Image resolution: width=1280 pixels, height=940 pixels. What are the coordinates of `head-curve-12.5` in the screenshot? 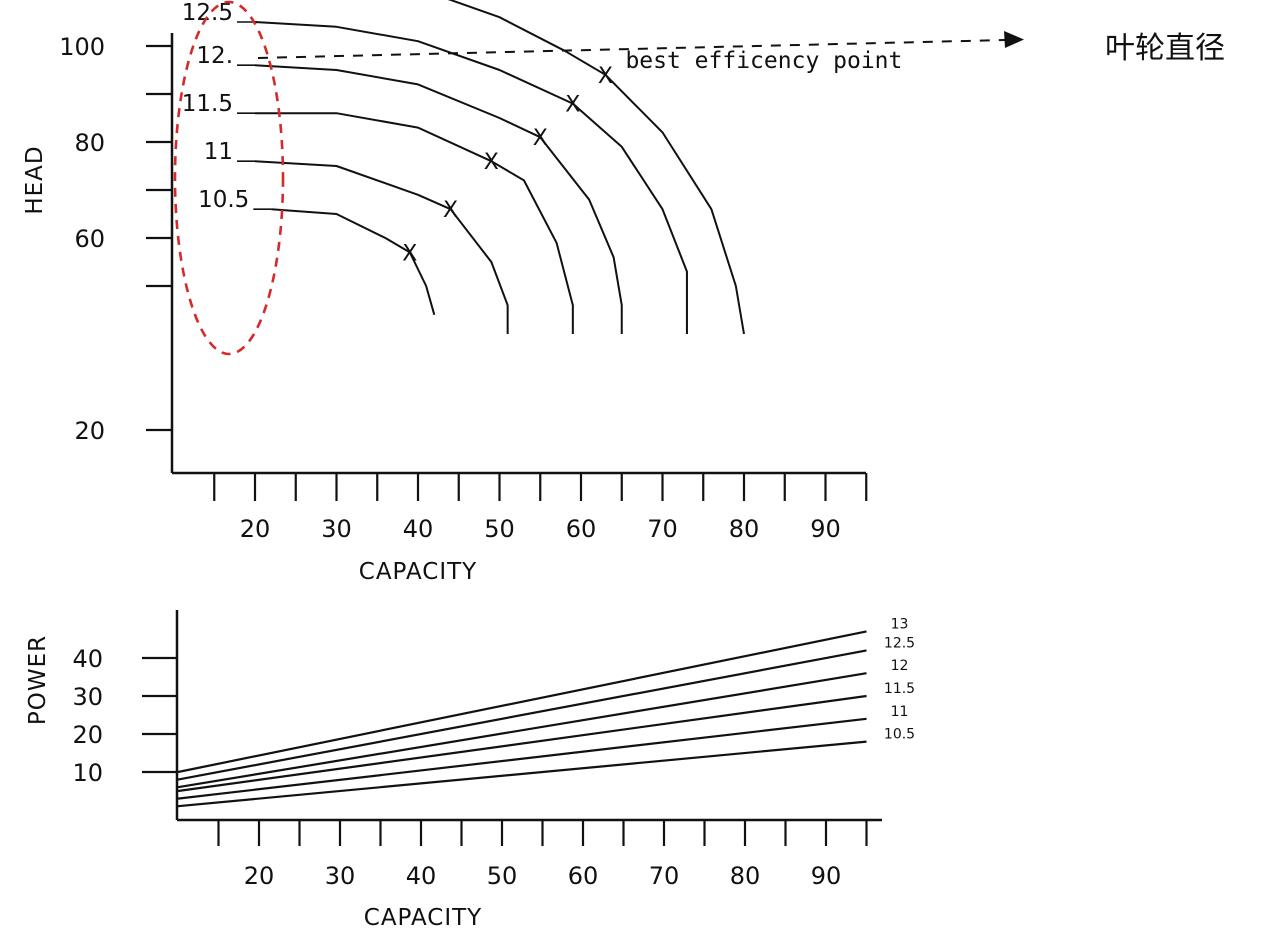 It's located at (471, 177).